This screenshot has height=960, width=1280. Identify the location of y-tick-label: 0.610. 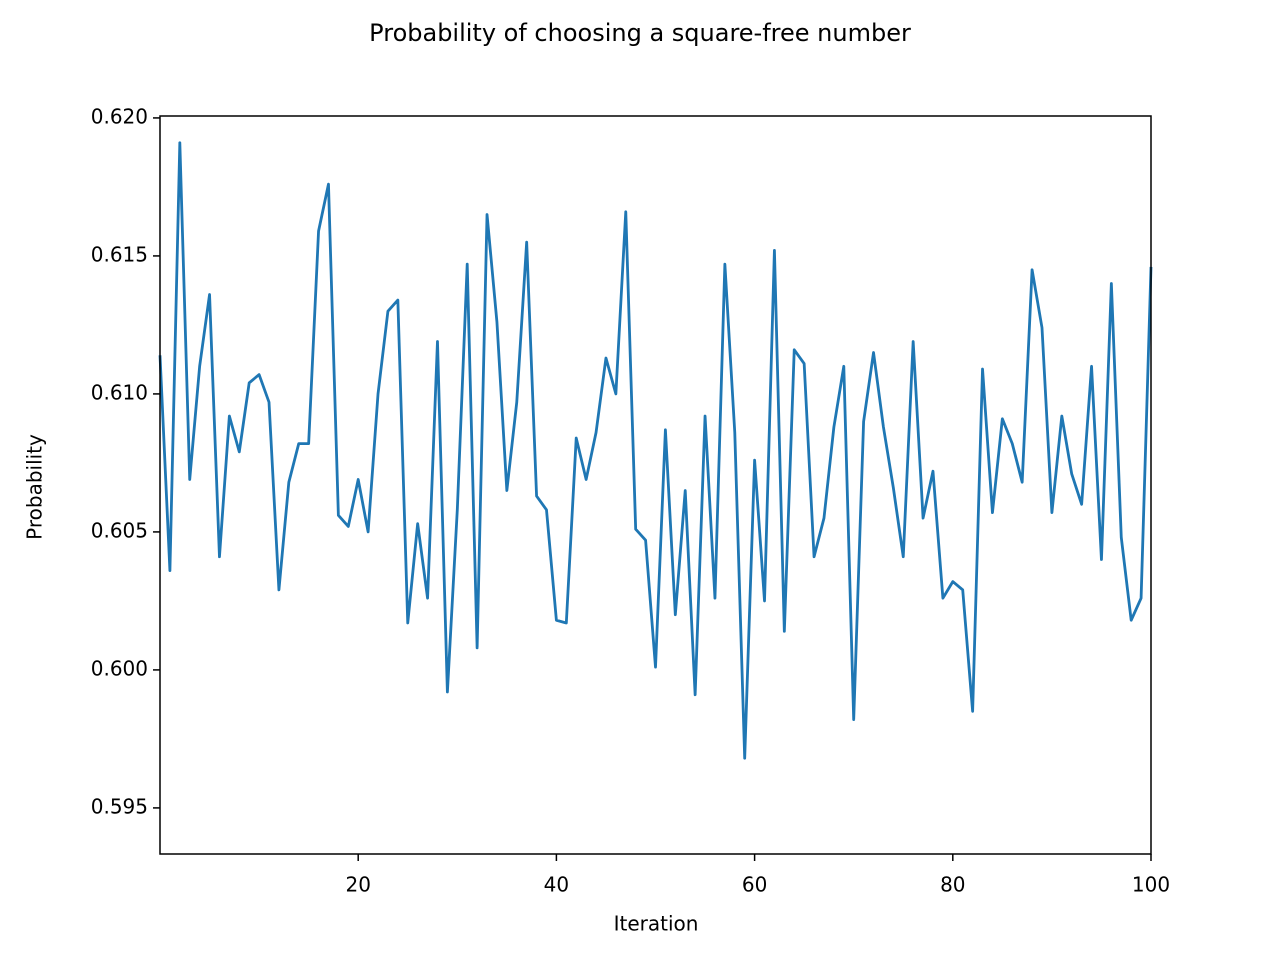
(119, 392).